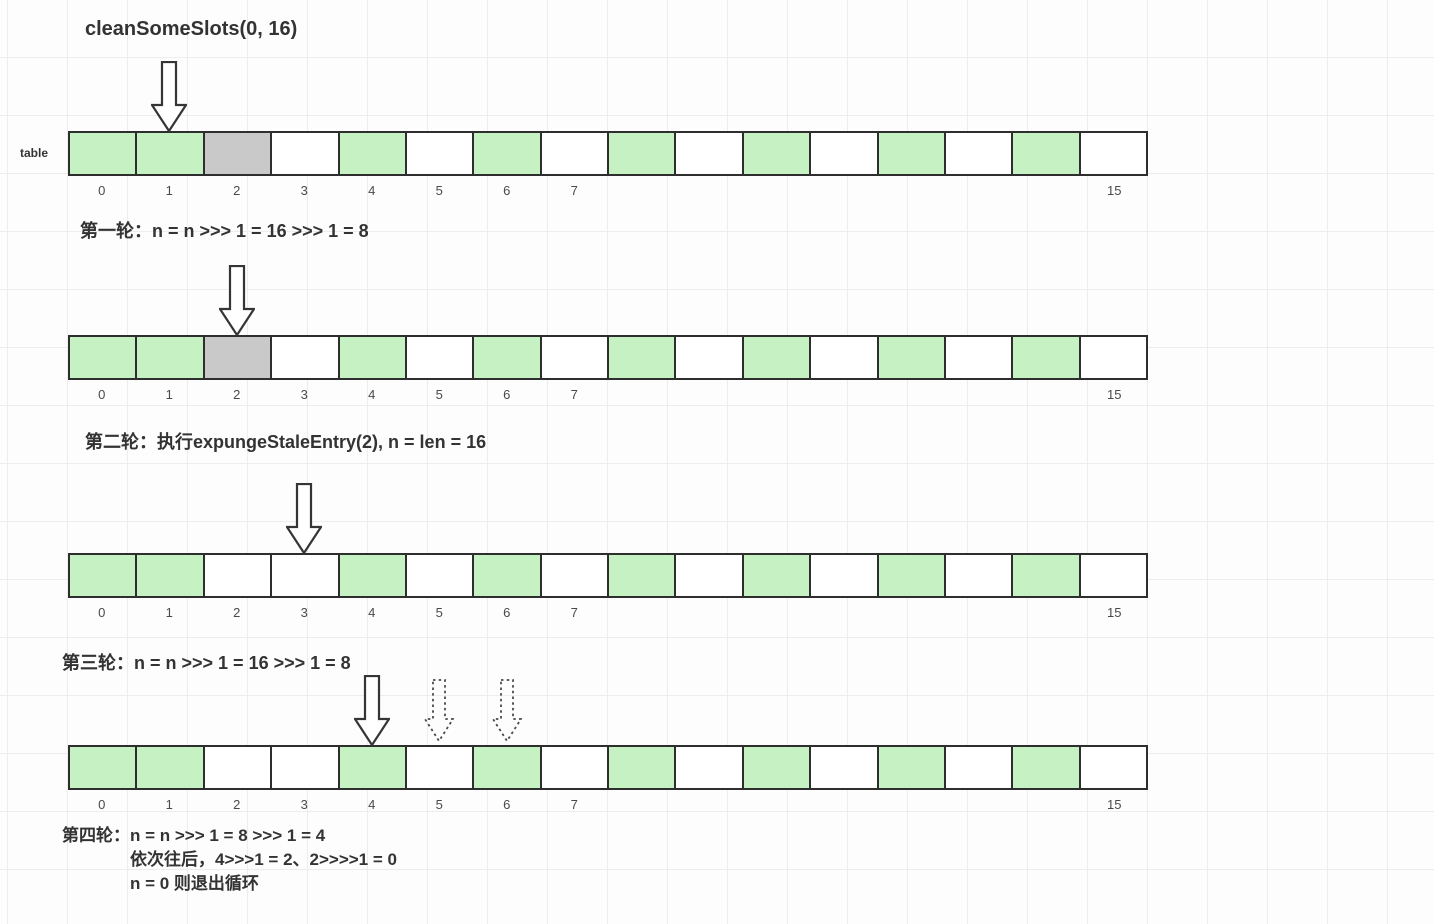  What do you see at coordinates (194, 883) in the screenshot?
I see `round-4-line-3: n = 0 则退出循环` at bounding box center [194, 883].